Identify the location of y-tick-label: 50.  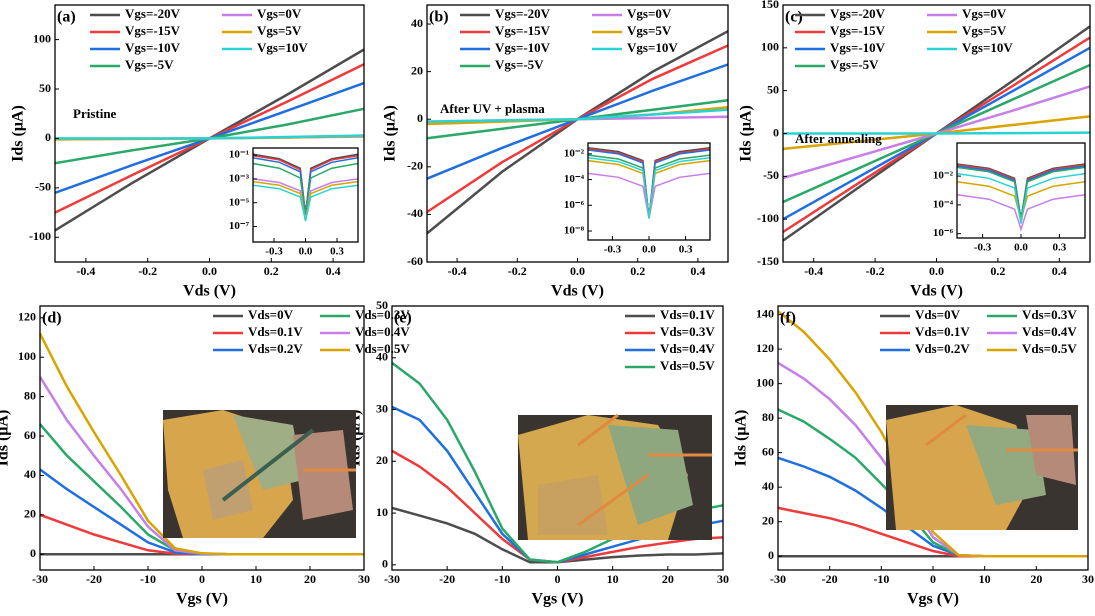
(773, 89).